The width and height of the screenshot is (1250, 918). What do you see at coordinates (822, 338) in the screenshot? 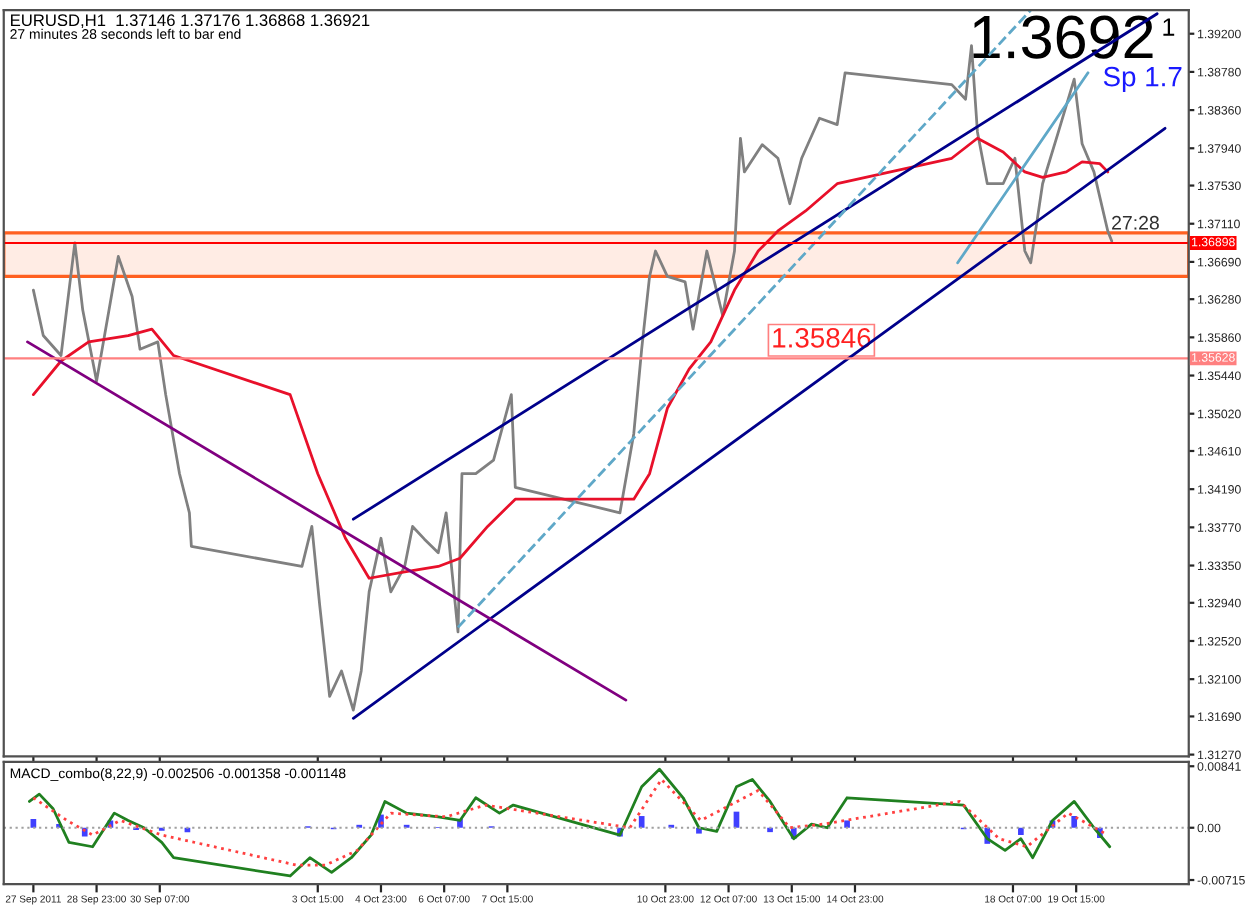
I see `annotation: 1.35846` at bounding box center [822, 338].